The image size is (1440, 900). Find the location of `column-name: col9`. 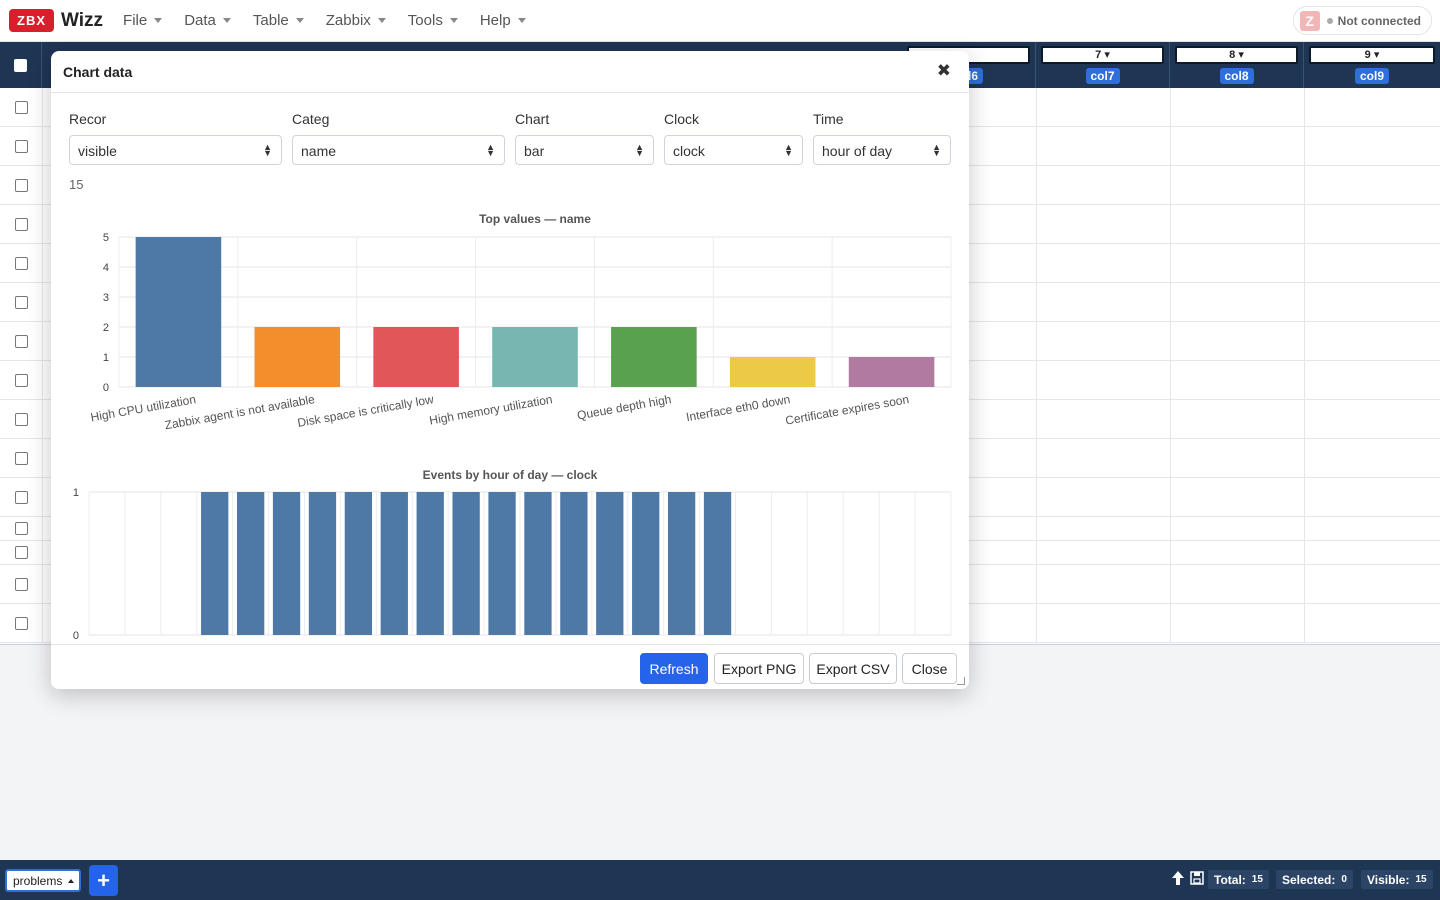

column-name: col9 is located at coordinates (1372, 76).